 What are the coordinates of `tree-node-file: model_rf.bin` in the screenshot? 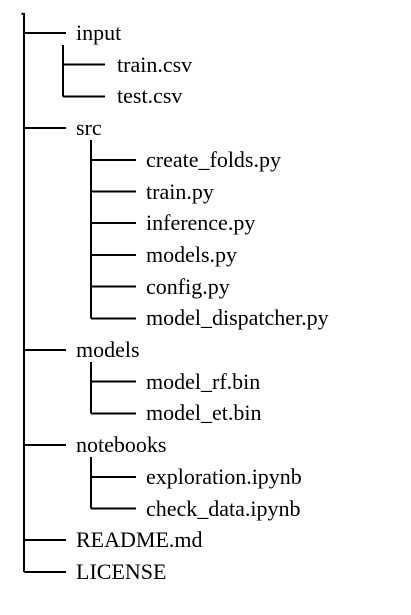 It's located at (203, 381).